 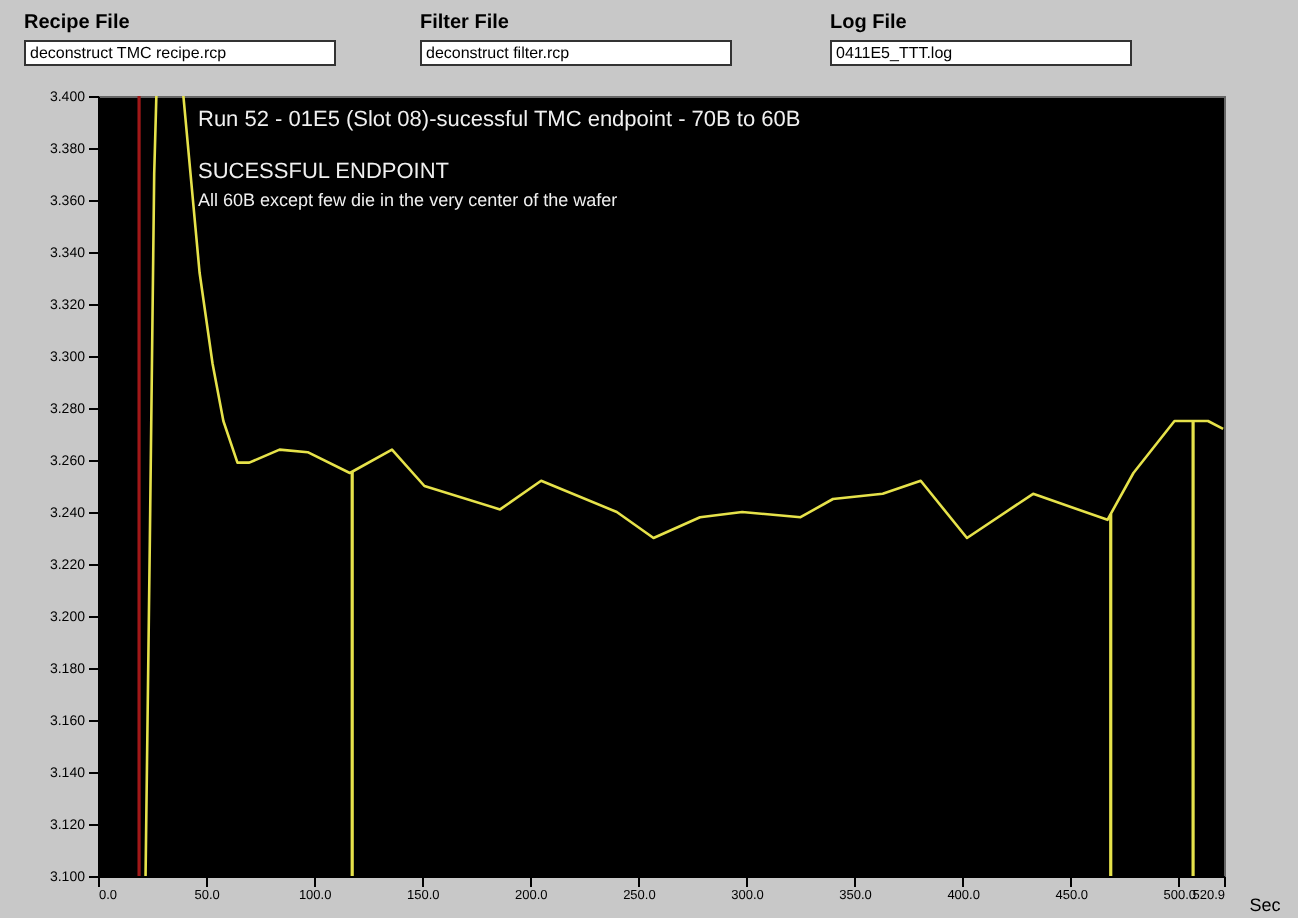 What do you see at coordinates (180, 53) in the screenshot?
I see `text: deconstruct TMC recipe.rcp` at bounding box center [180, 53].